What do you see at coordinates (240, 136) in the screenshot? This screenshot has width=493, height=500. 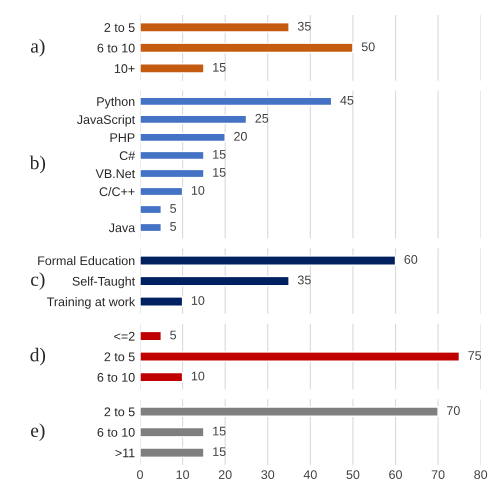 I see `data-label: 20` at bounding box center [240, 136].